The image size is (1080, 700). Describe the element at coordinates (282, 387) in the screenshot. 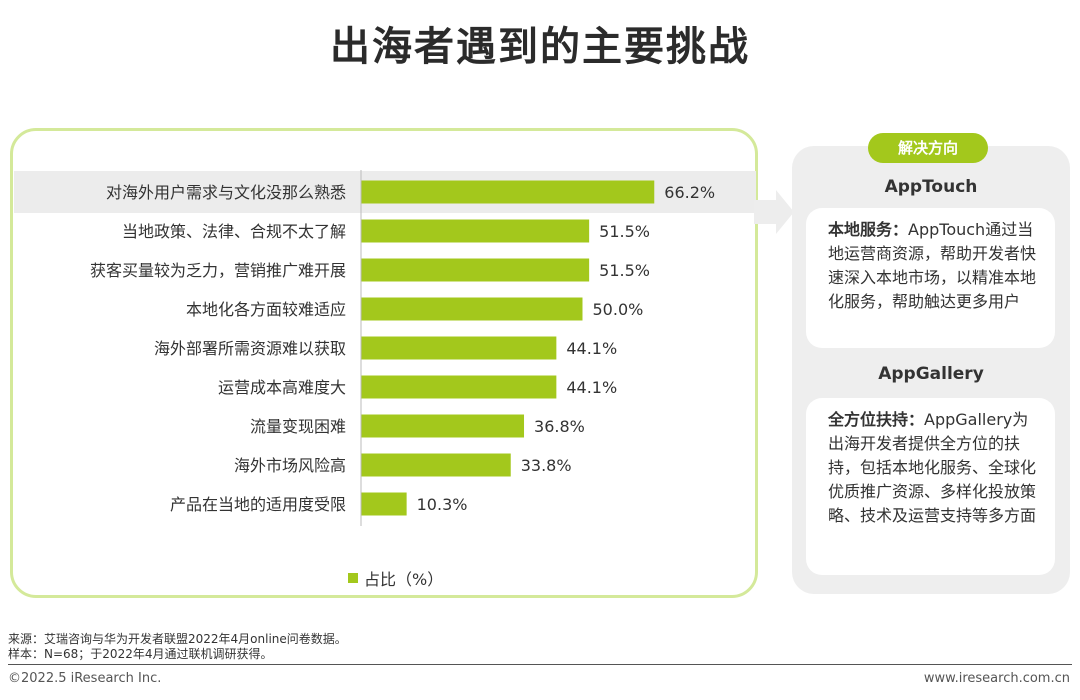

I see `category-label-6: 运营成本高难度大` at that location.